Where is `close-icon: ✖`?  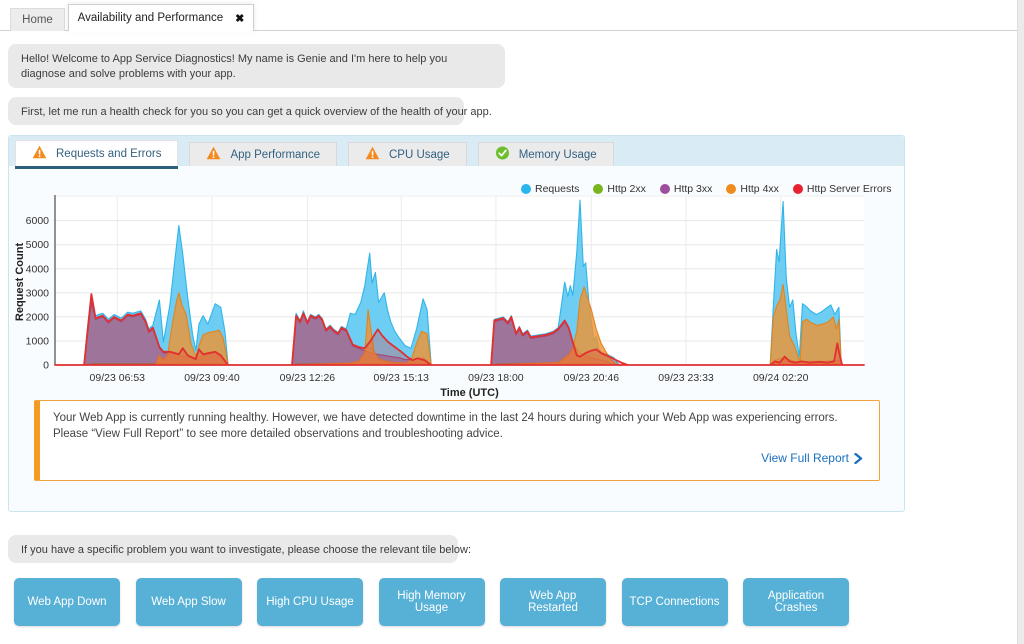
close-icon: ✖ is located at coordinates (240, 18).